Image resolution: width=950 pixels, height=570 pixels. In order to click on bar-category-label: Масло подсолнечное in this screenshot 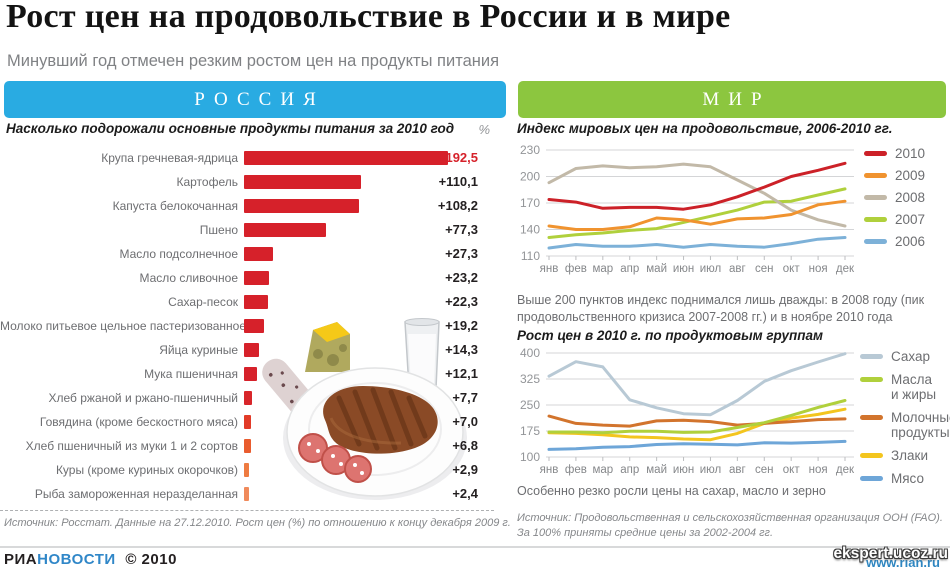, I will do `click(178, 254)`.